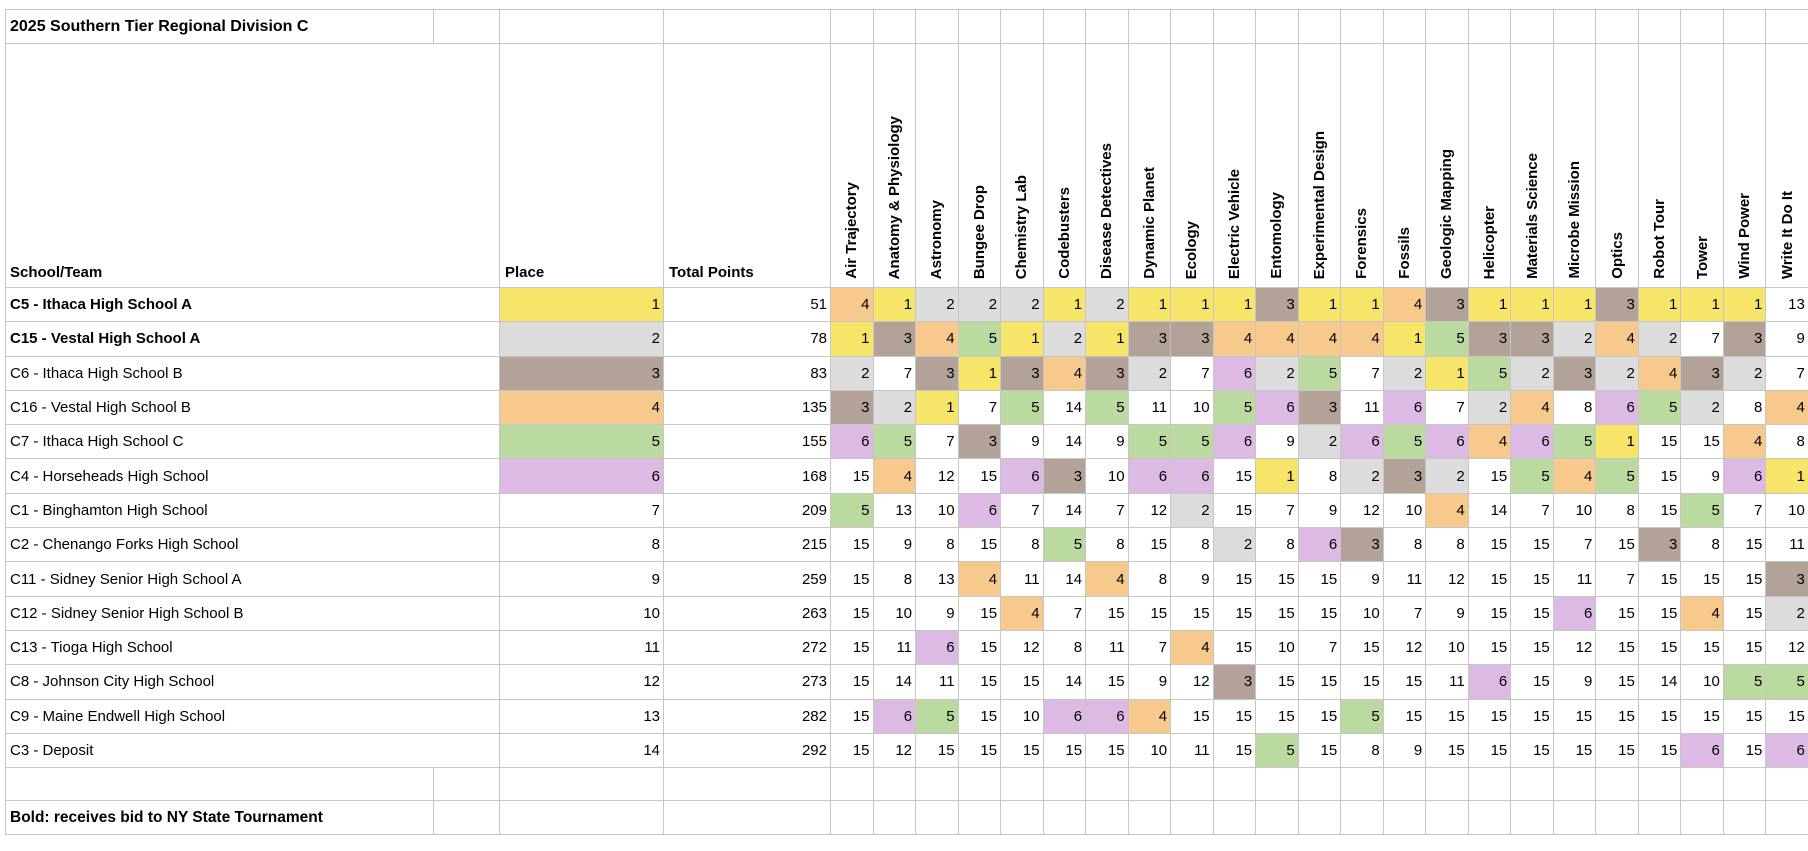 The image size is (1808, 851). I want to click on place-cell: 3, so click(581, 373).